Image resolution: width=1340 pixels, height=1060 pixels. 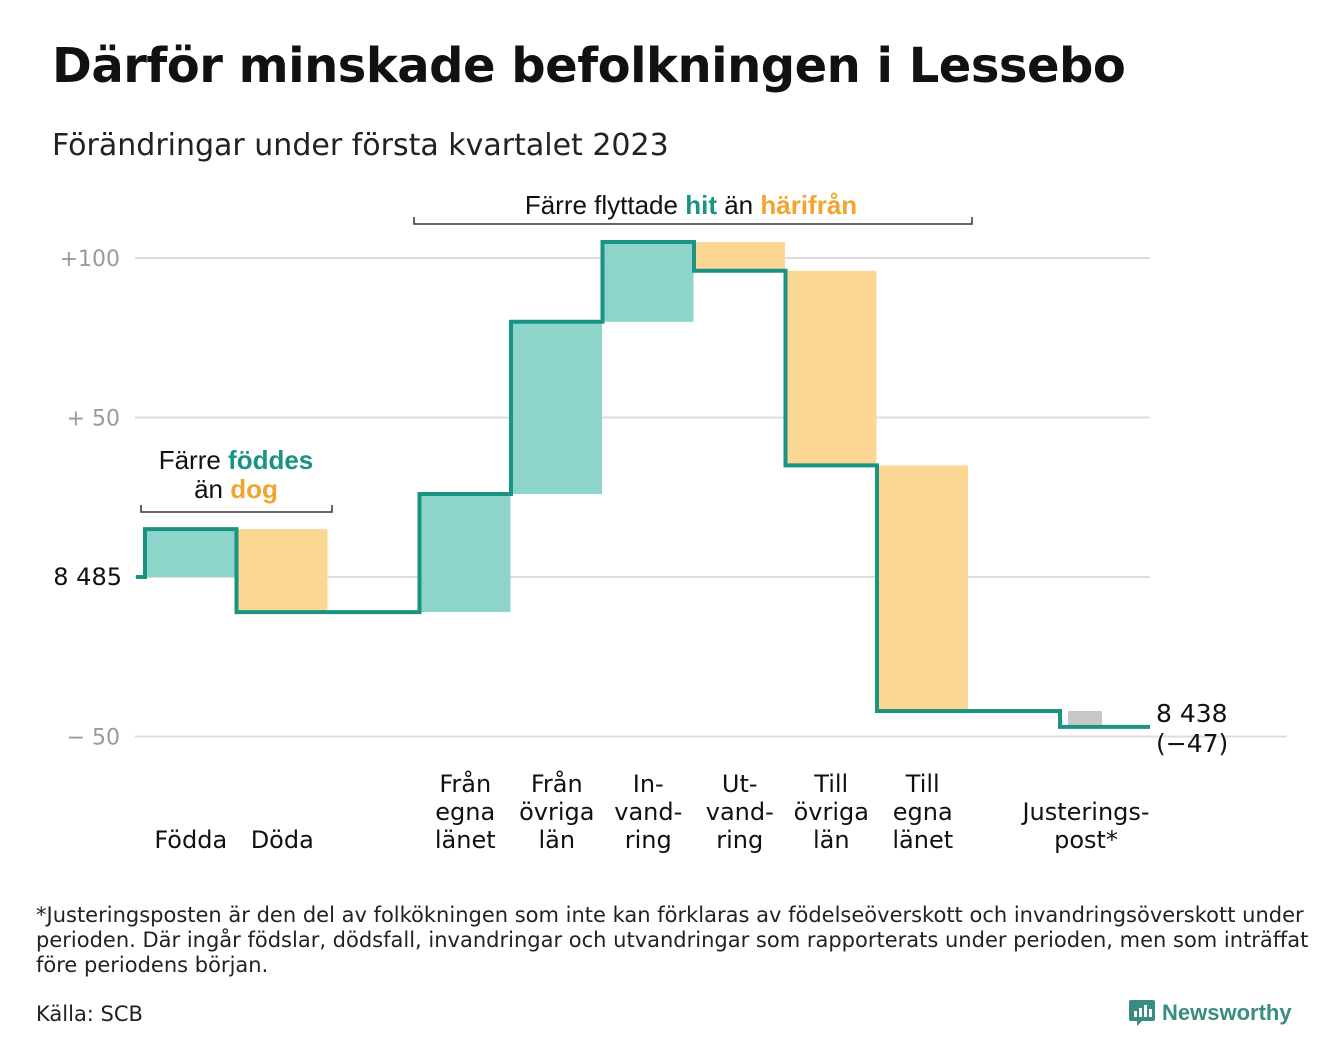 I want to click on chart-subtitle: Förändringar under första kvartalet 2023, so click(x=360, y=145).